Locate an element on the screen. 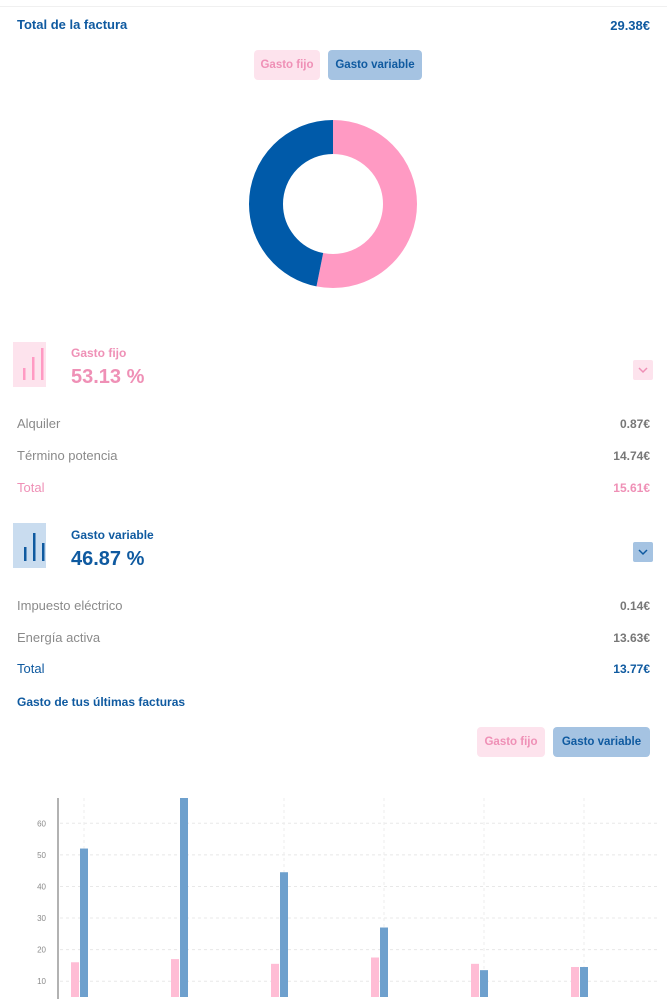 This screenshot has height=1000, width=667. variable-percent: 46.87 % is located at coordinates (108, 559).